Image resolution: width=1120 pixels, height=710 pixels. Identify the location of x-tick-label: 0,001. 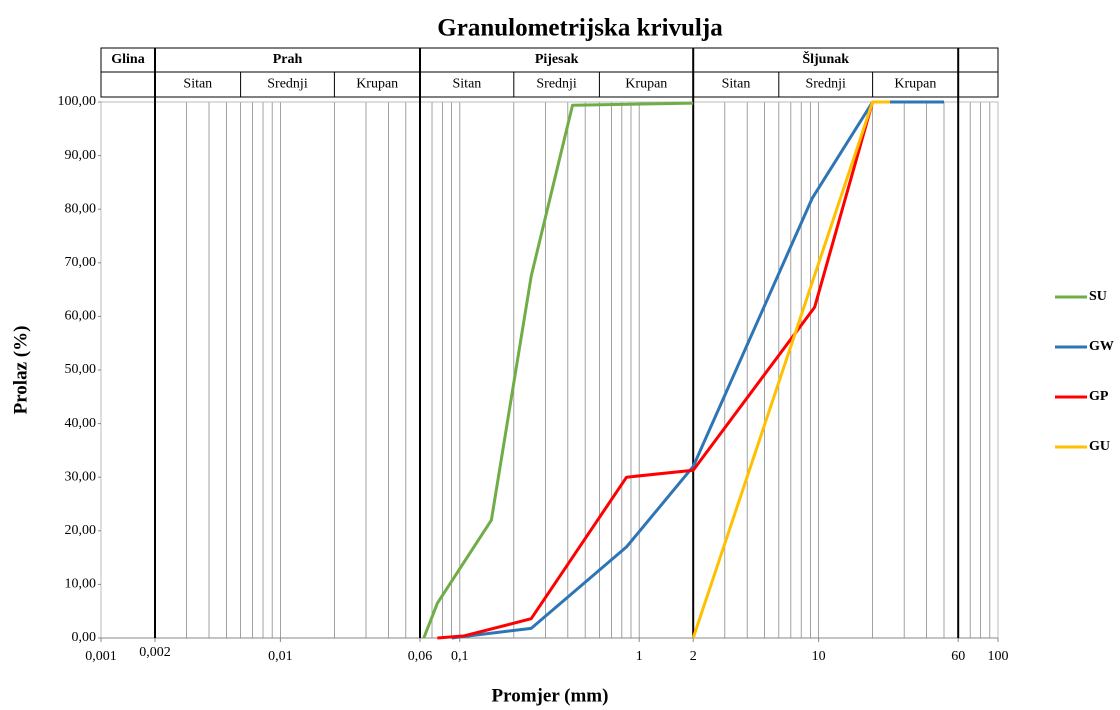
(101, 656).